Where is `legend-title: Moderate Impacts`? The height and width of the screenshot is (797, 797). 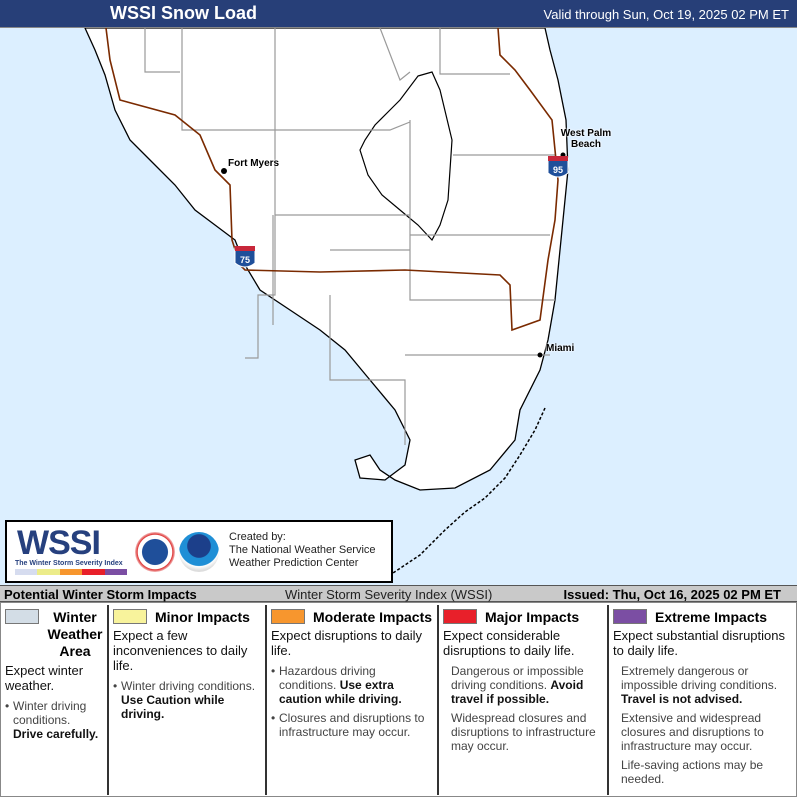 legend-title: Moderate Impacts is located at coordinates (373, 617).